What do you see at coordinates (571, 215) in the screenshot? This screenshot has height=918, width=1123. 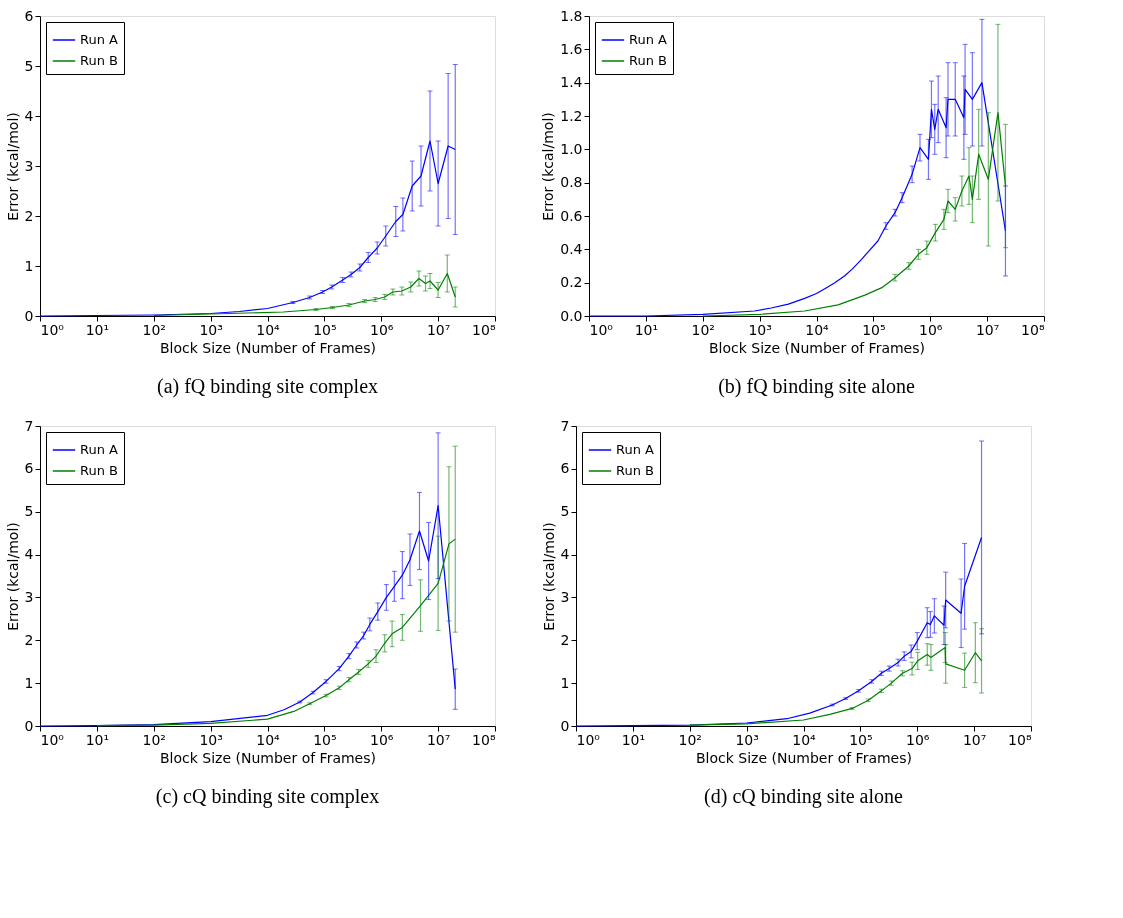 I see `y-tick-label: 0.6` at bounding box center [571, 215].